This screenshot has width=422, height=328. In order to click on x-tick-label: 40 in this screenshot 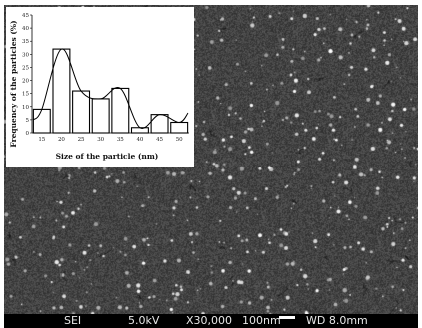, I will do `click(139, 140)`.